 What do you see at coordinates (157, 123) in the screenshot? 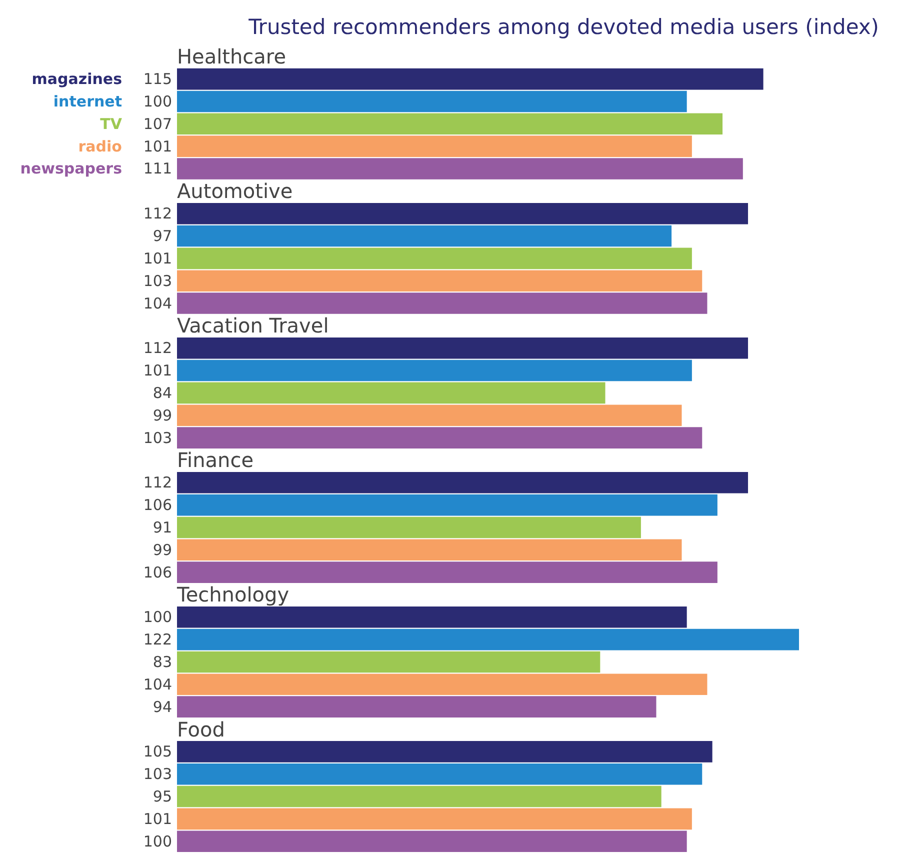
I see `data-label: 107` at bounding box center [157, 123].